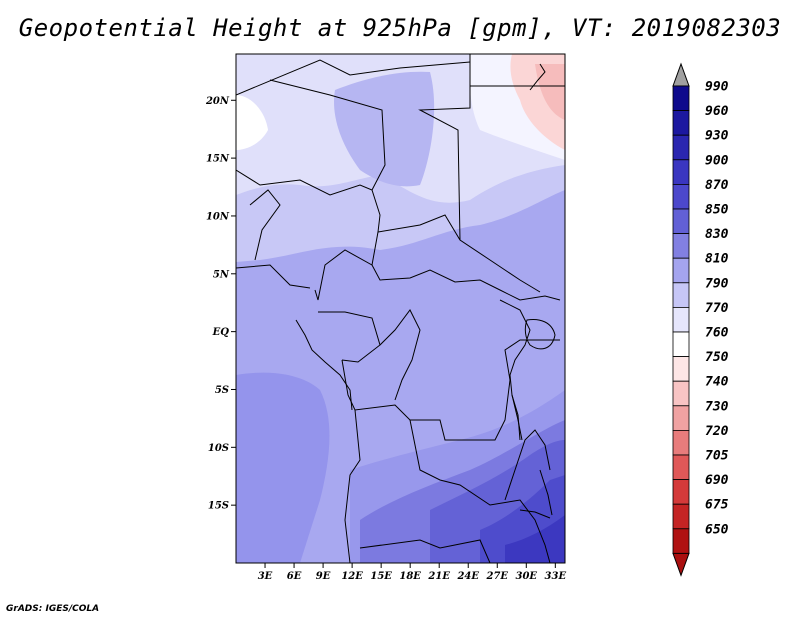 This screenshot has width=800, height=618. I want to click on colorbar-label: 730, so click(717, 406).